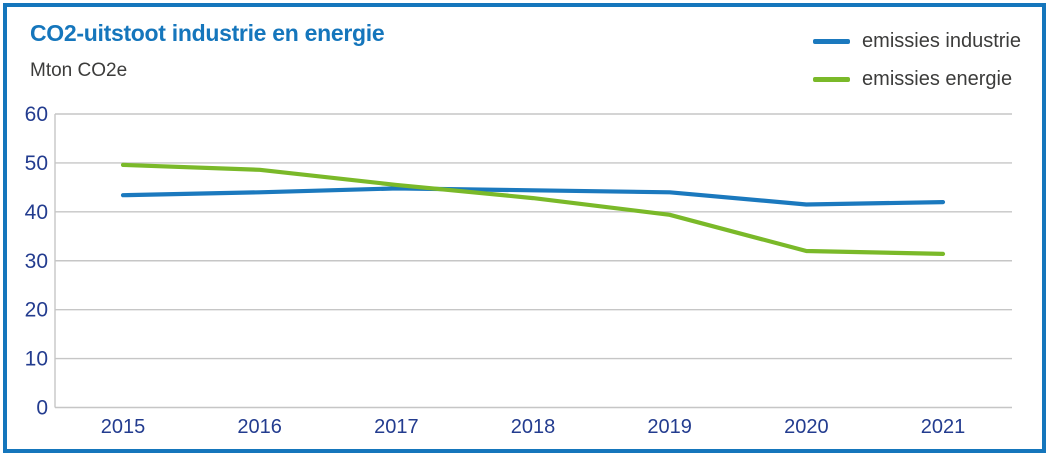  Describe the element at coordinates (669, 427) in the screenshot. I see `x-tick-label-2019: 2019` at that location.